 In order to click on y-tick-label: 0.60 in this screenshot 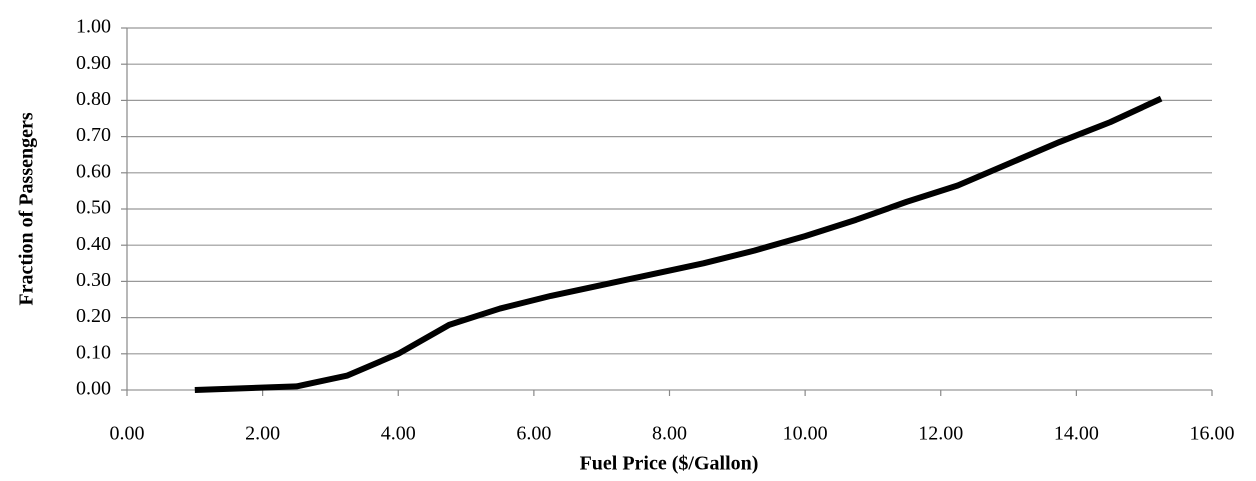, I will do `click(93, 171)`.